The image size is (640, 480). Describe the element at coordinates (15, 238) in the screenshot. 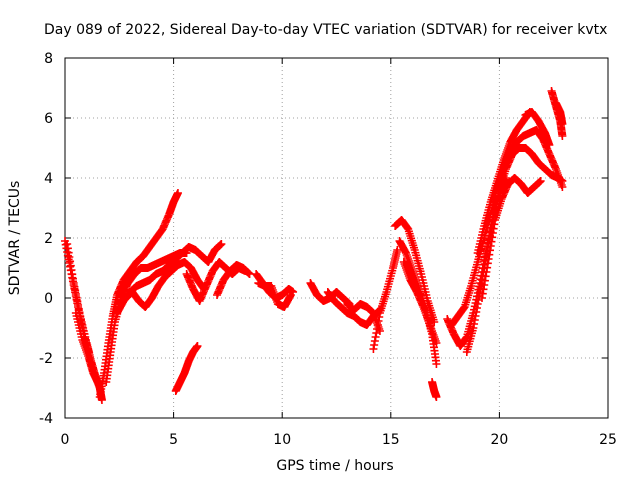

I see `y-axis-label: SDTVAR / TECUs` at that location.